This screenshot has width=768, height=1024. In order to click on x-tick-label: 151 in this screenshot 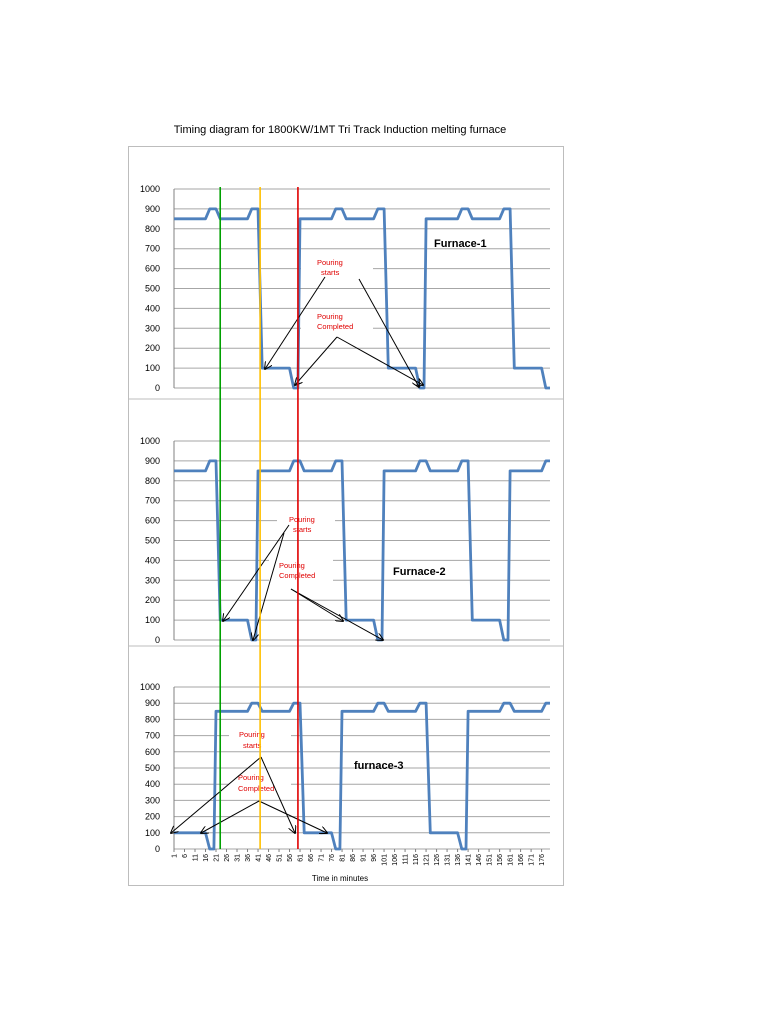, I will do `click(490, 860)`.